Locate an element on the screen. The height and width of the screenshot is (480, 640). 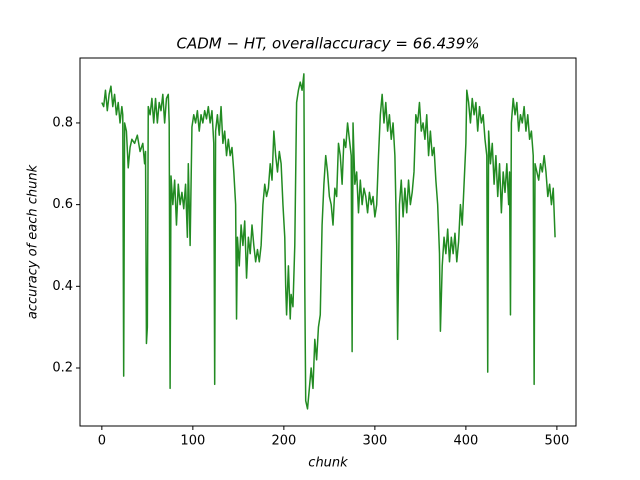
x-tick-label: 0 is located at coordinates (102, 441).